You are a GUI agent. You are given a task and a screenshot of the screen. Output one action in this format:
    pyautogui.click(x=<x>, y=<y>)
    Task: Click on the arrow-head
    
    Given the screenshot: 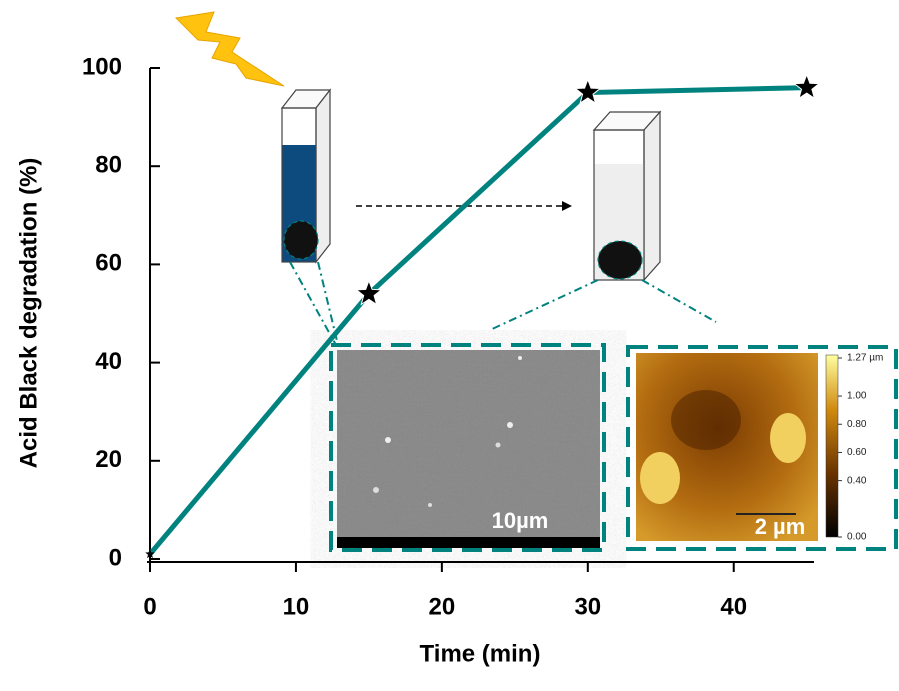 What is the action you would take?
    pyautogui.click(x=567, y=206)
    